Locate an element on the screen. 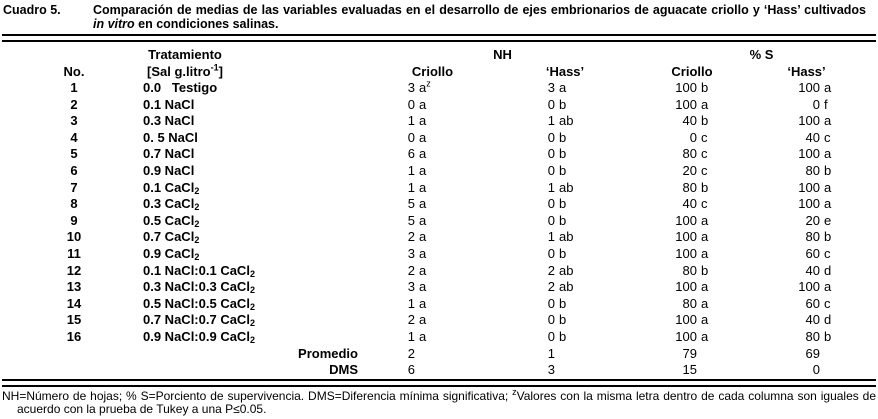  value-cell: 80 c is located at coordinates (705, 154).